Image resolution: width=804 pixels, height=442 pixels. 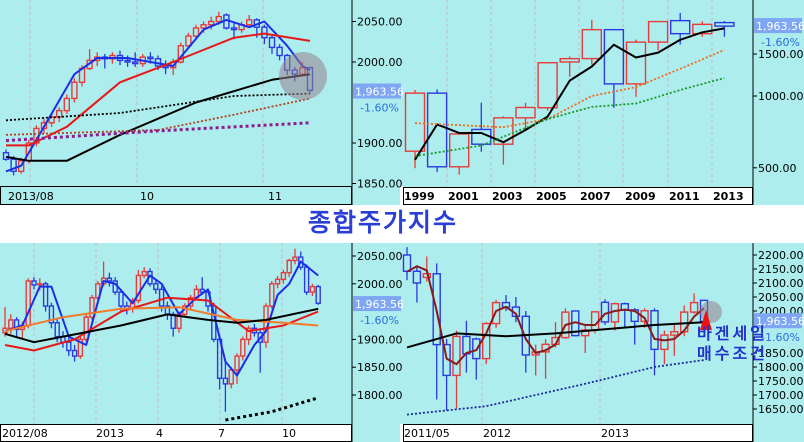 I want to click on highlight-circle, so click(x=303, y=76).